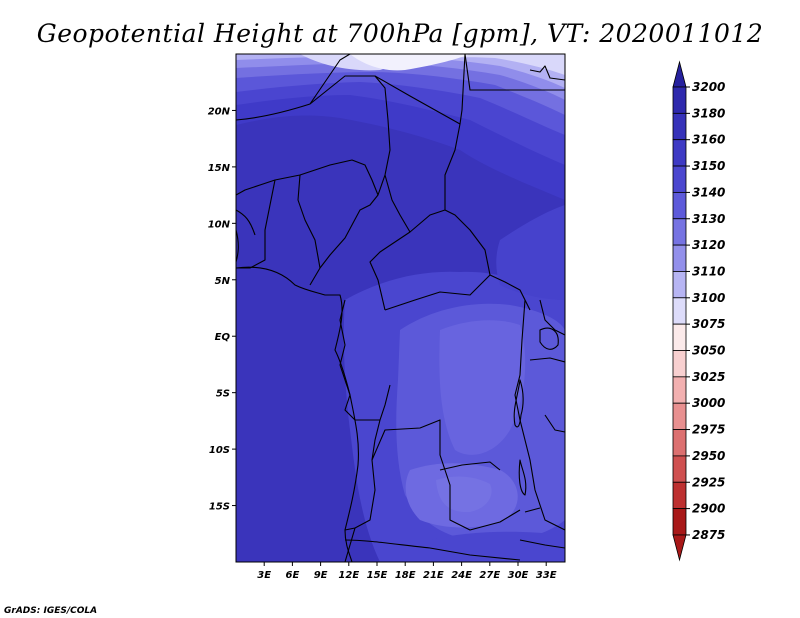  Describe the element at coordinates (708, 430) in the screenshot. I see `colorbar-label: 2975` at that location.